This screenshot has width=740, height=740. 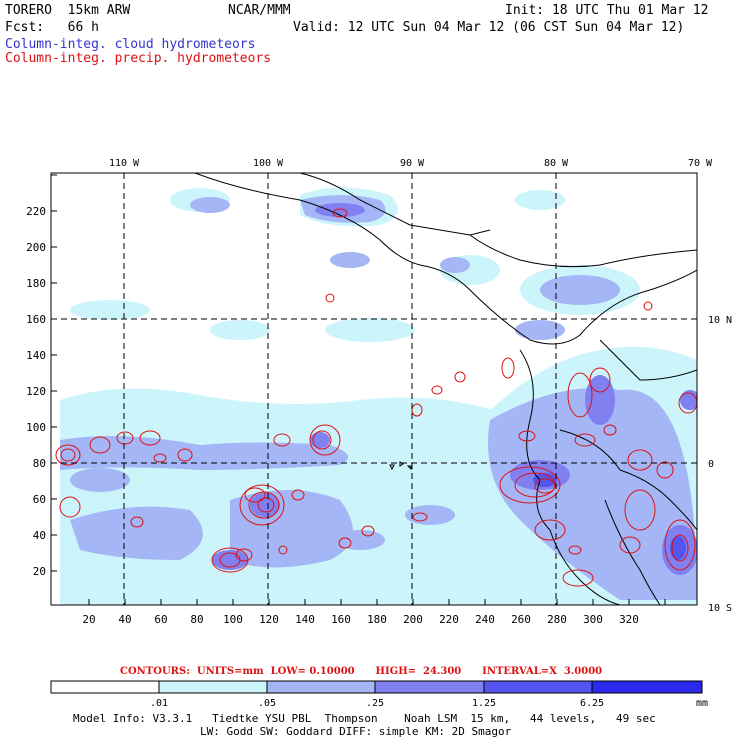 I want to click on y-tick-label: 200, so click(x=36, y=247).